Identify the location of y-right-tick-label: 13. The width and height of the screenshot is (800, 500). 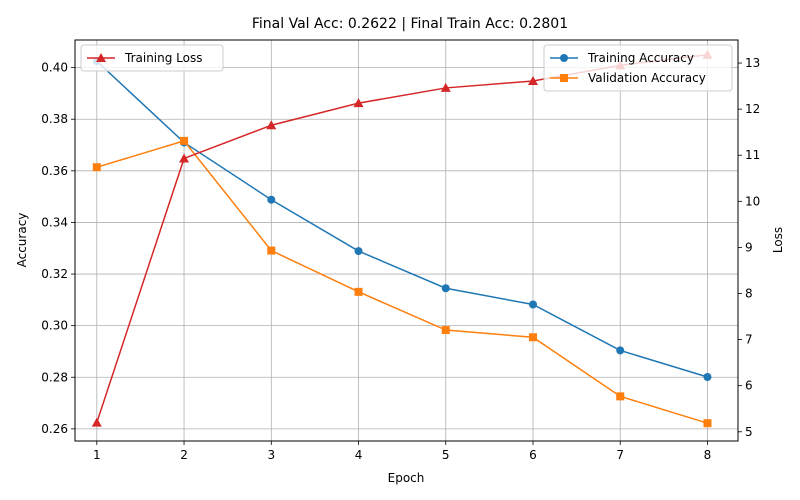
(752, 63).